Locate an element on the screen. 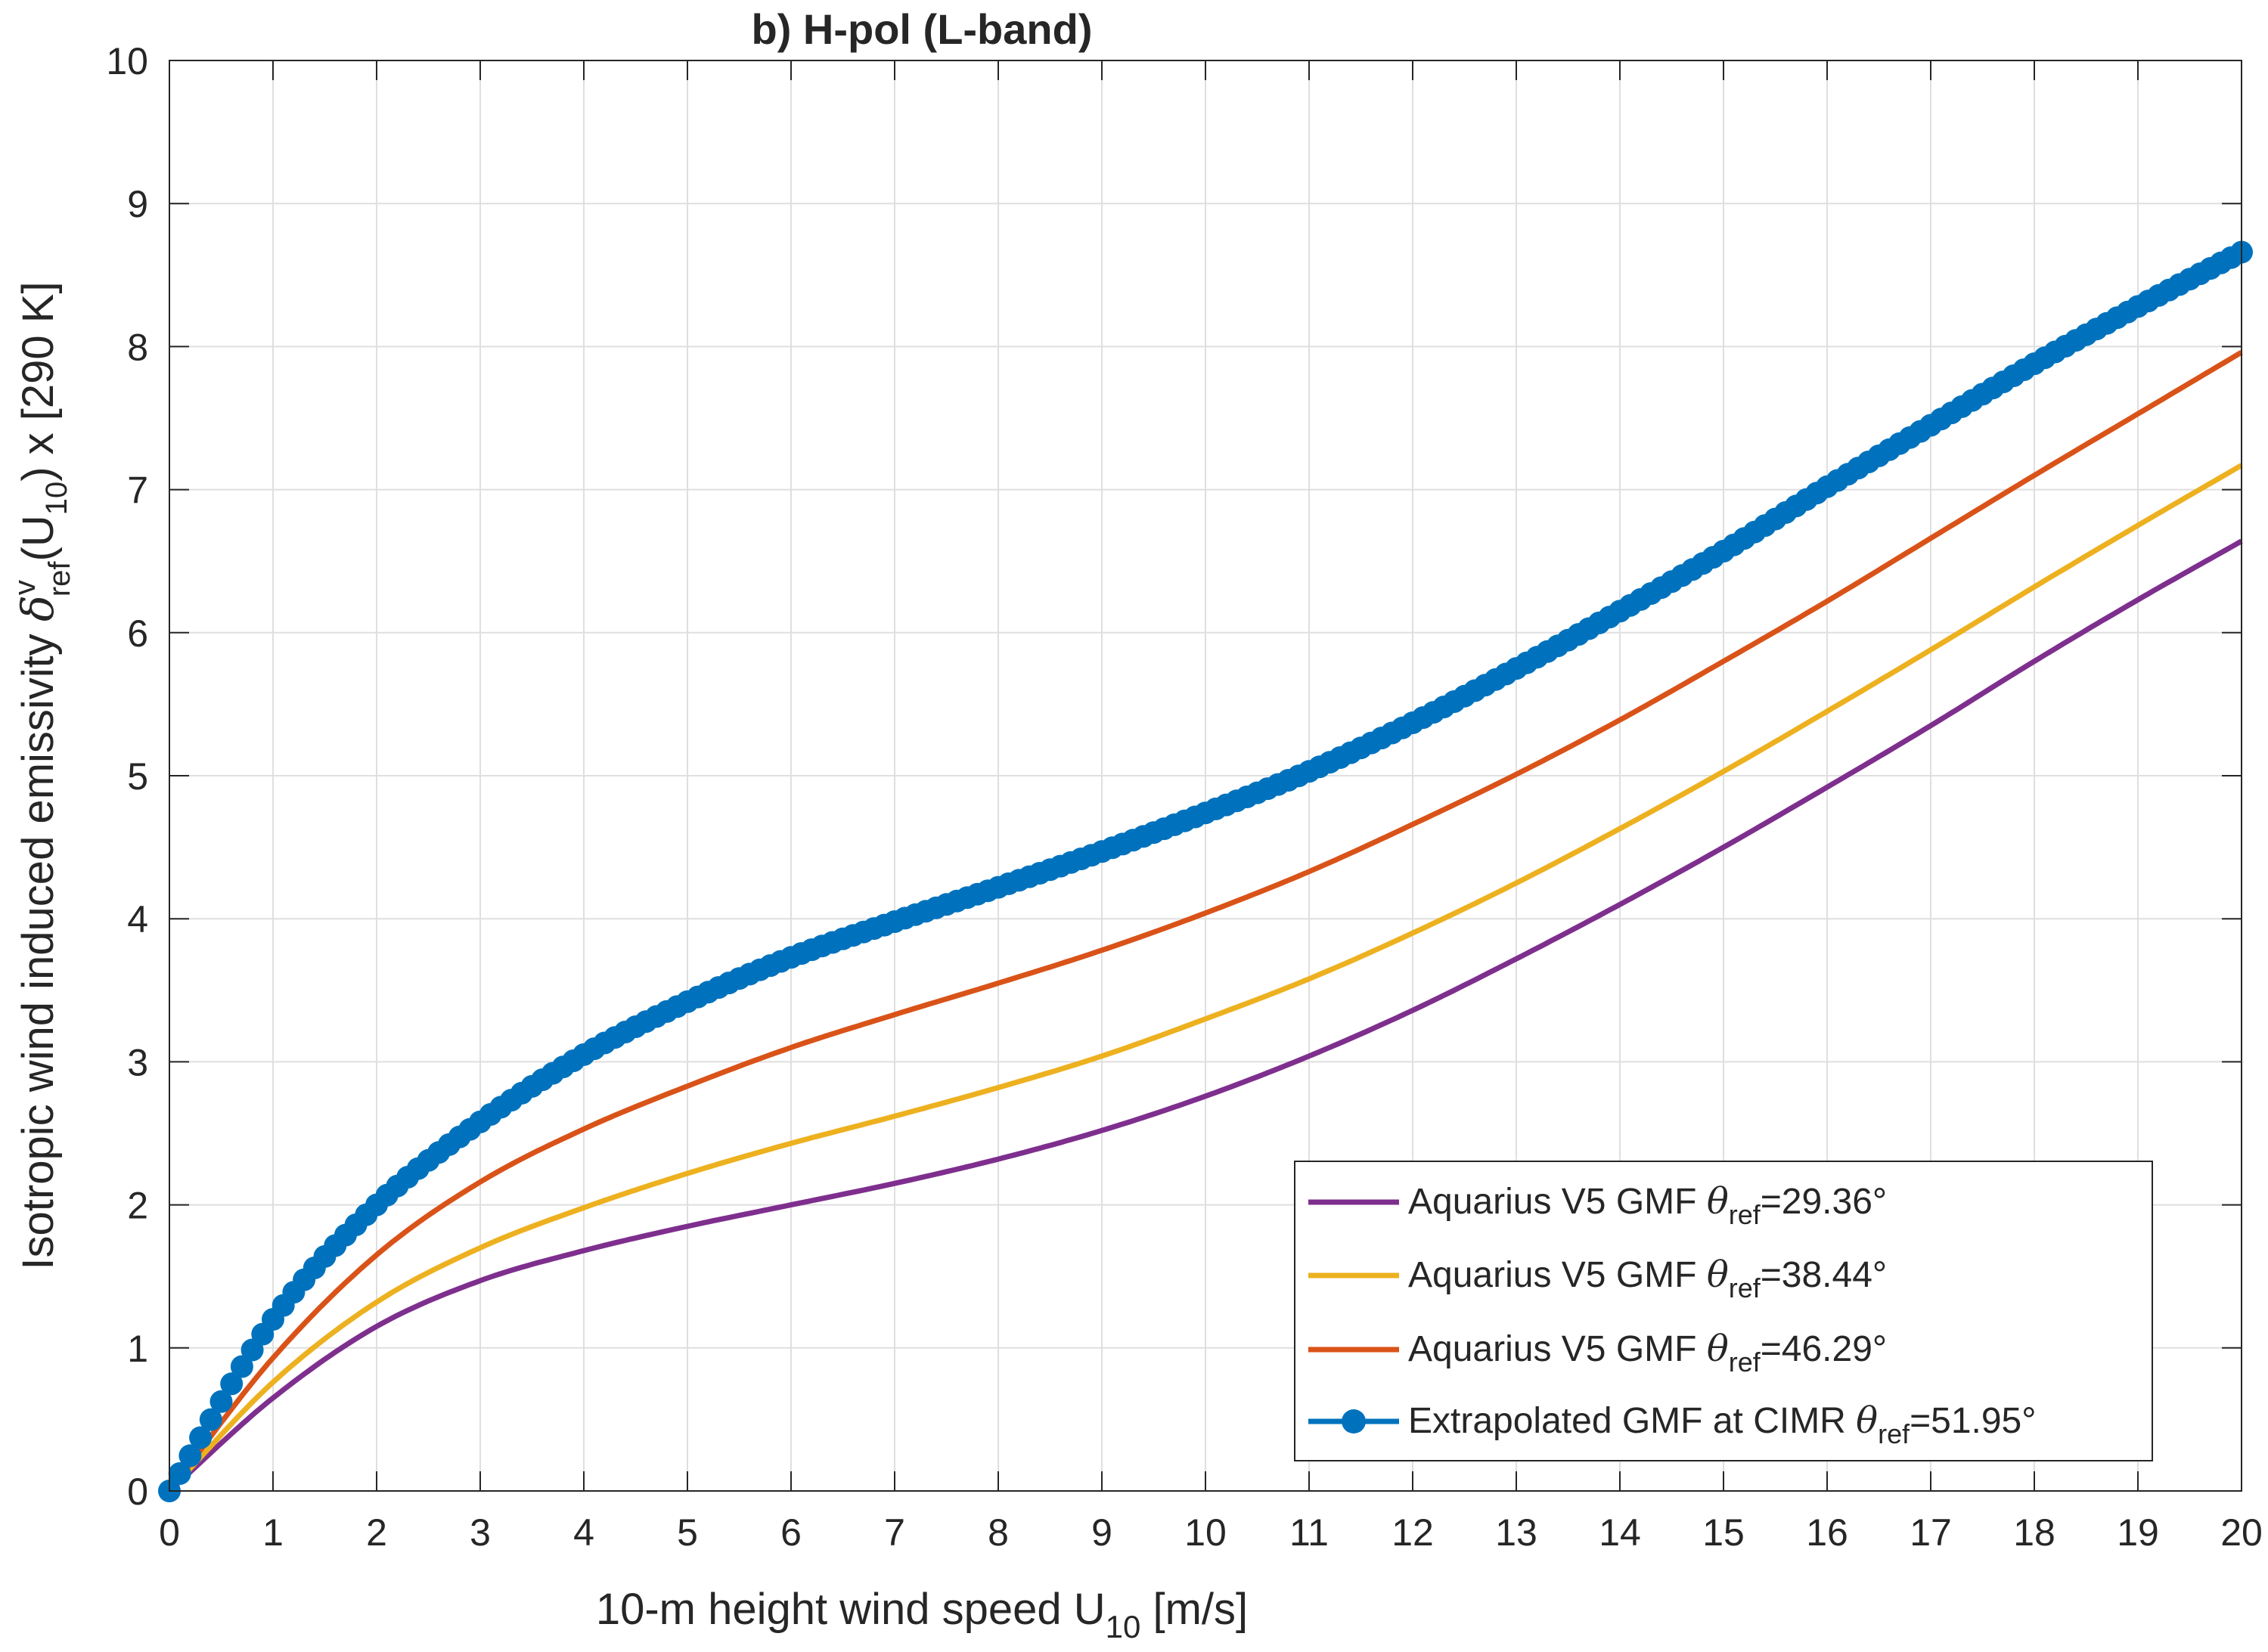  x-tick-label: 8 is located at coordinates (998, 1533).